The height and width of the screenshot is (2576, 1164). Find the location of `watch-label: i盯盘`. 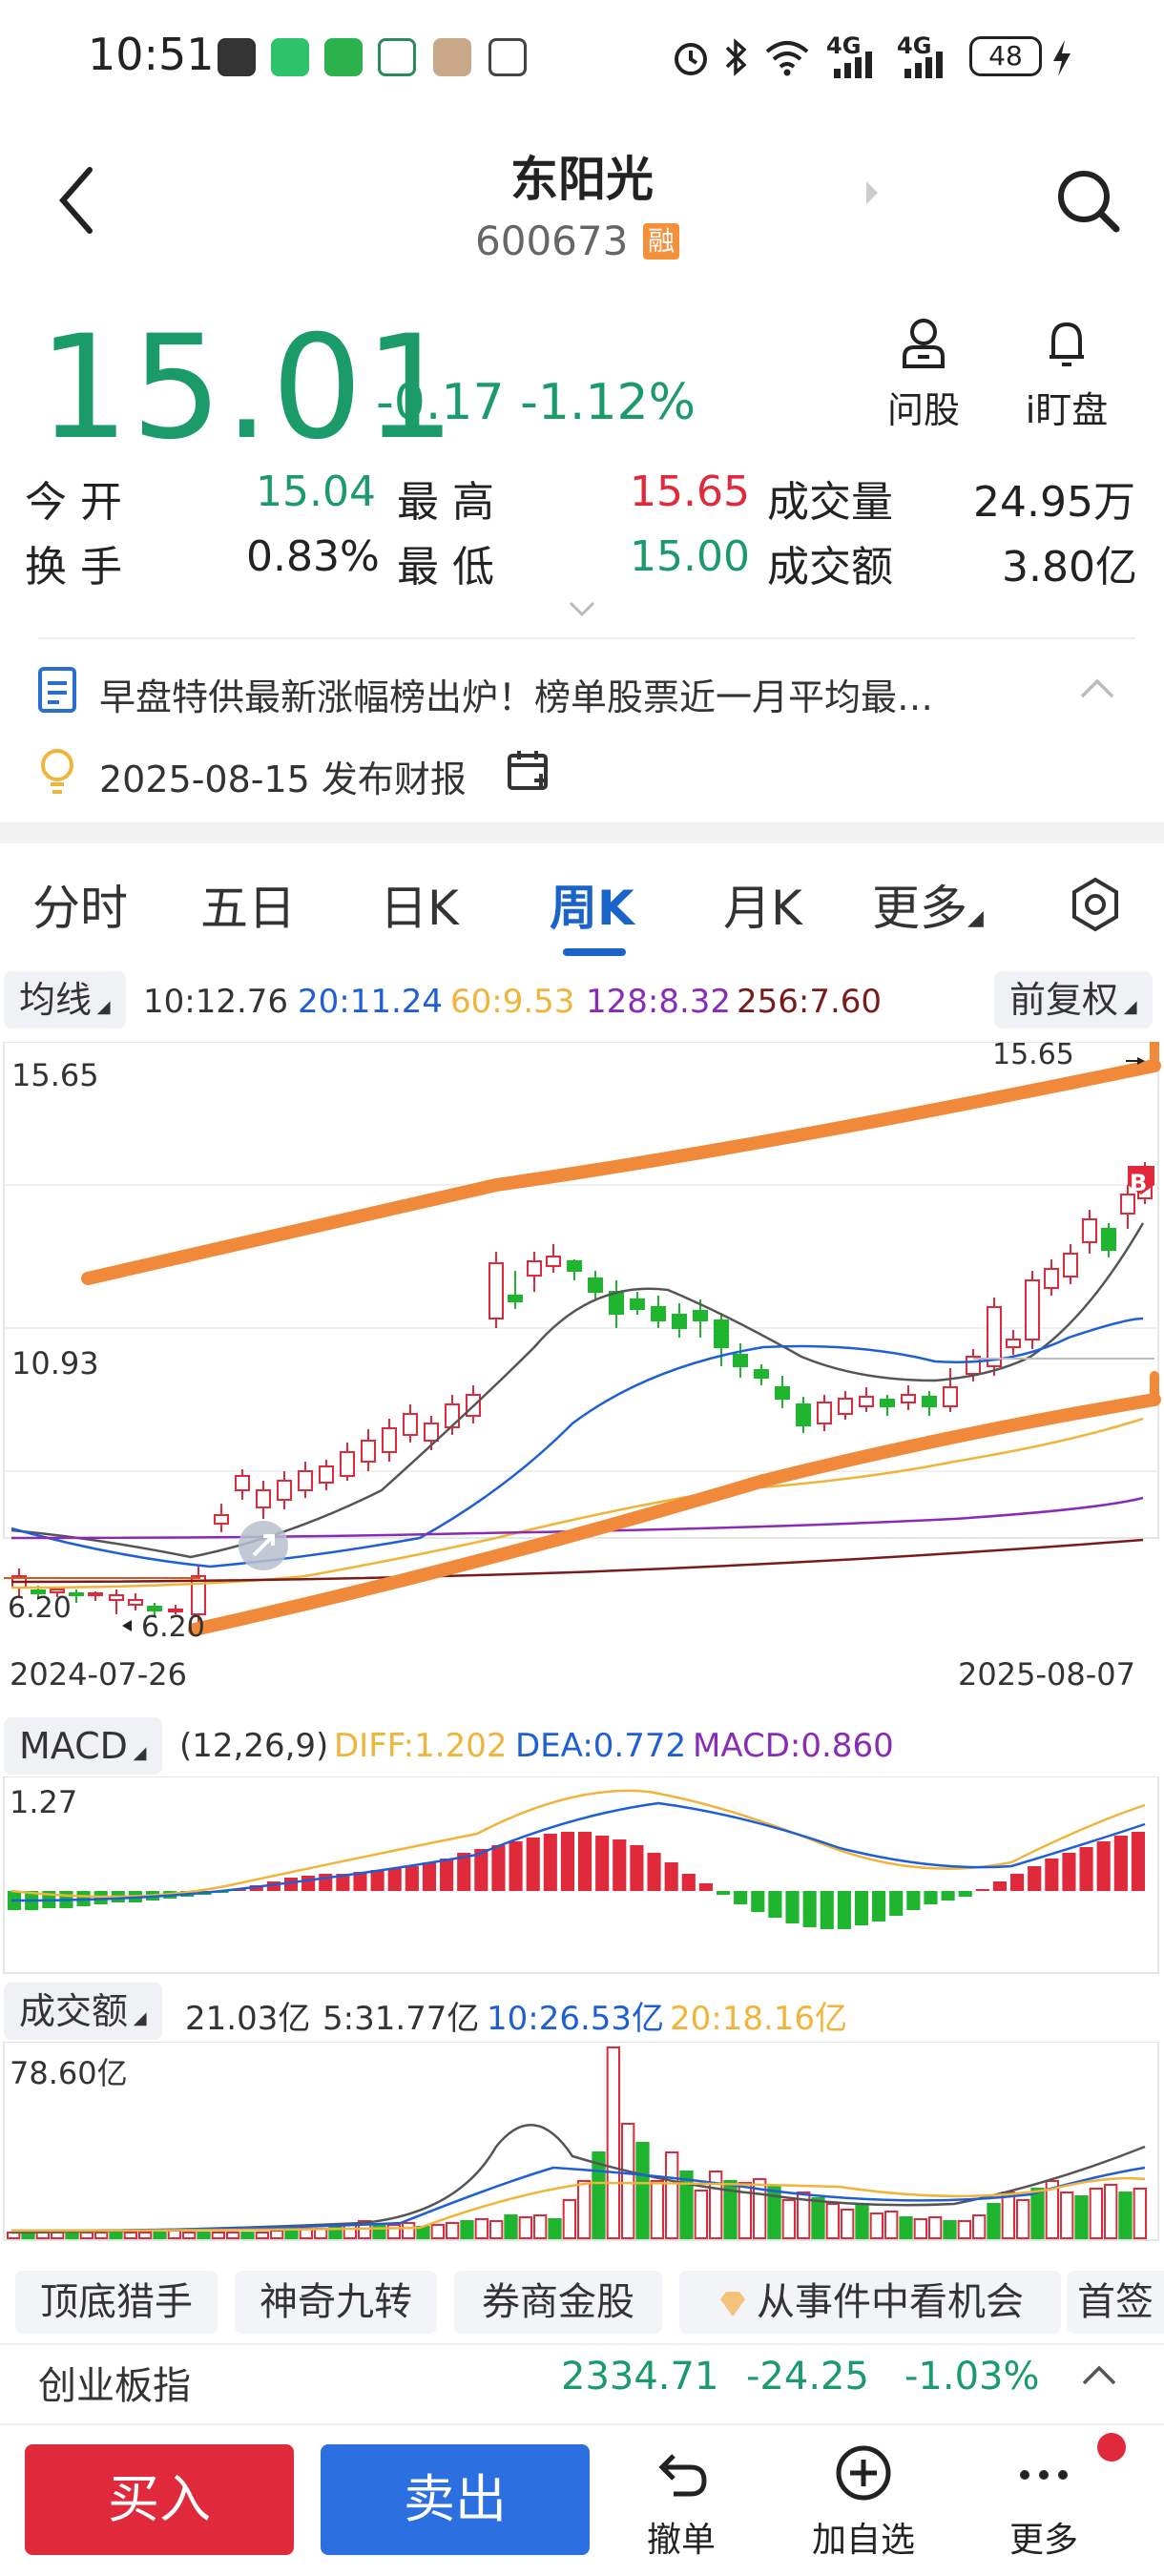

watch-label: i盯盘 is located at coordinates (1067, 410).